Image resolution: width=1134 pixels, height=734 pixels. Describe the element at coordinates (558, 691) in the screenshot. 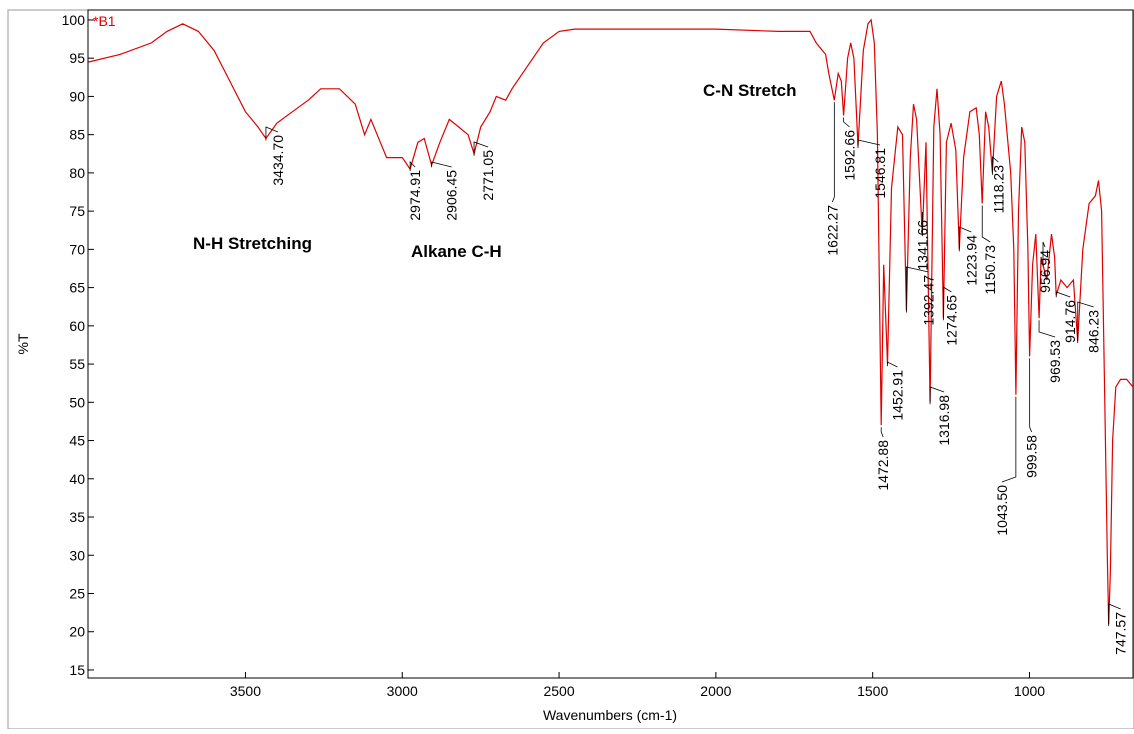

I see `x-tick-label: 2500` at that location.